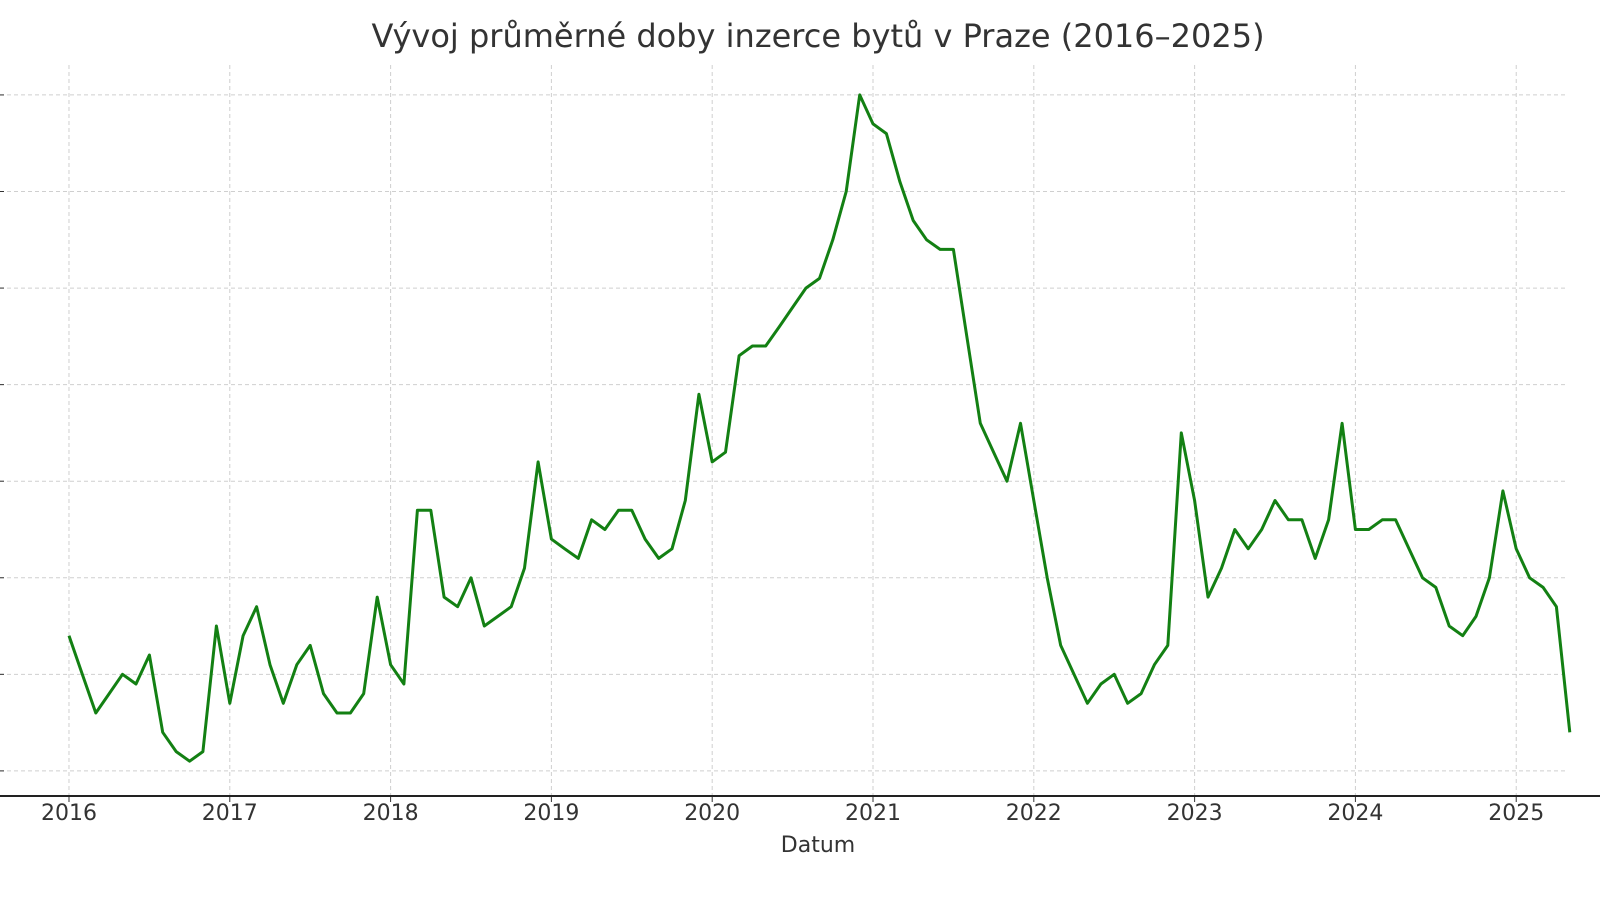 The height and width of the screenshot is (900, 1600). I want to click on x-tick-label: 2019, so click(551, 813).